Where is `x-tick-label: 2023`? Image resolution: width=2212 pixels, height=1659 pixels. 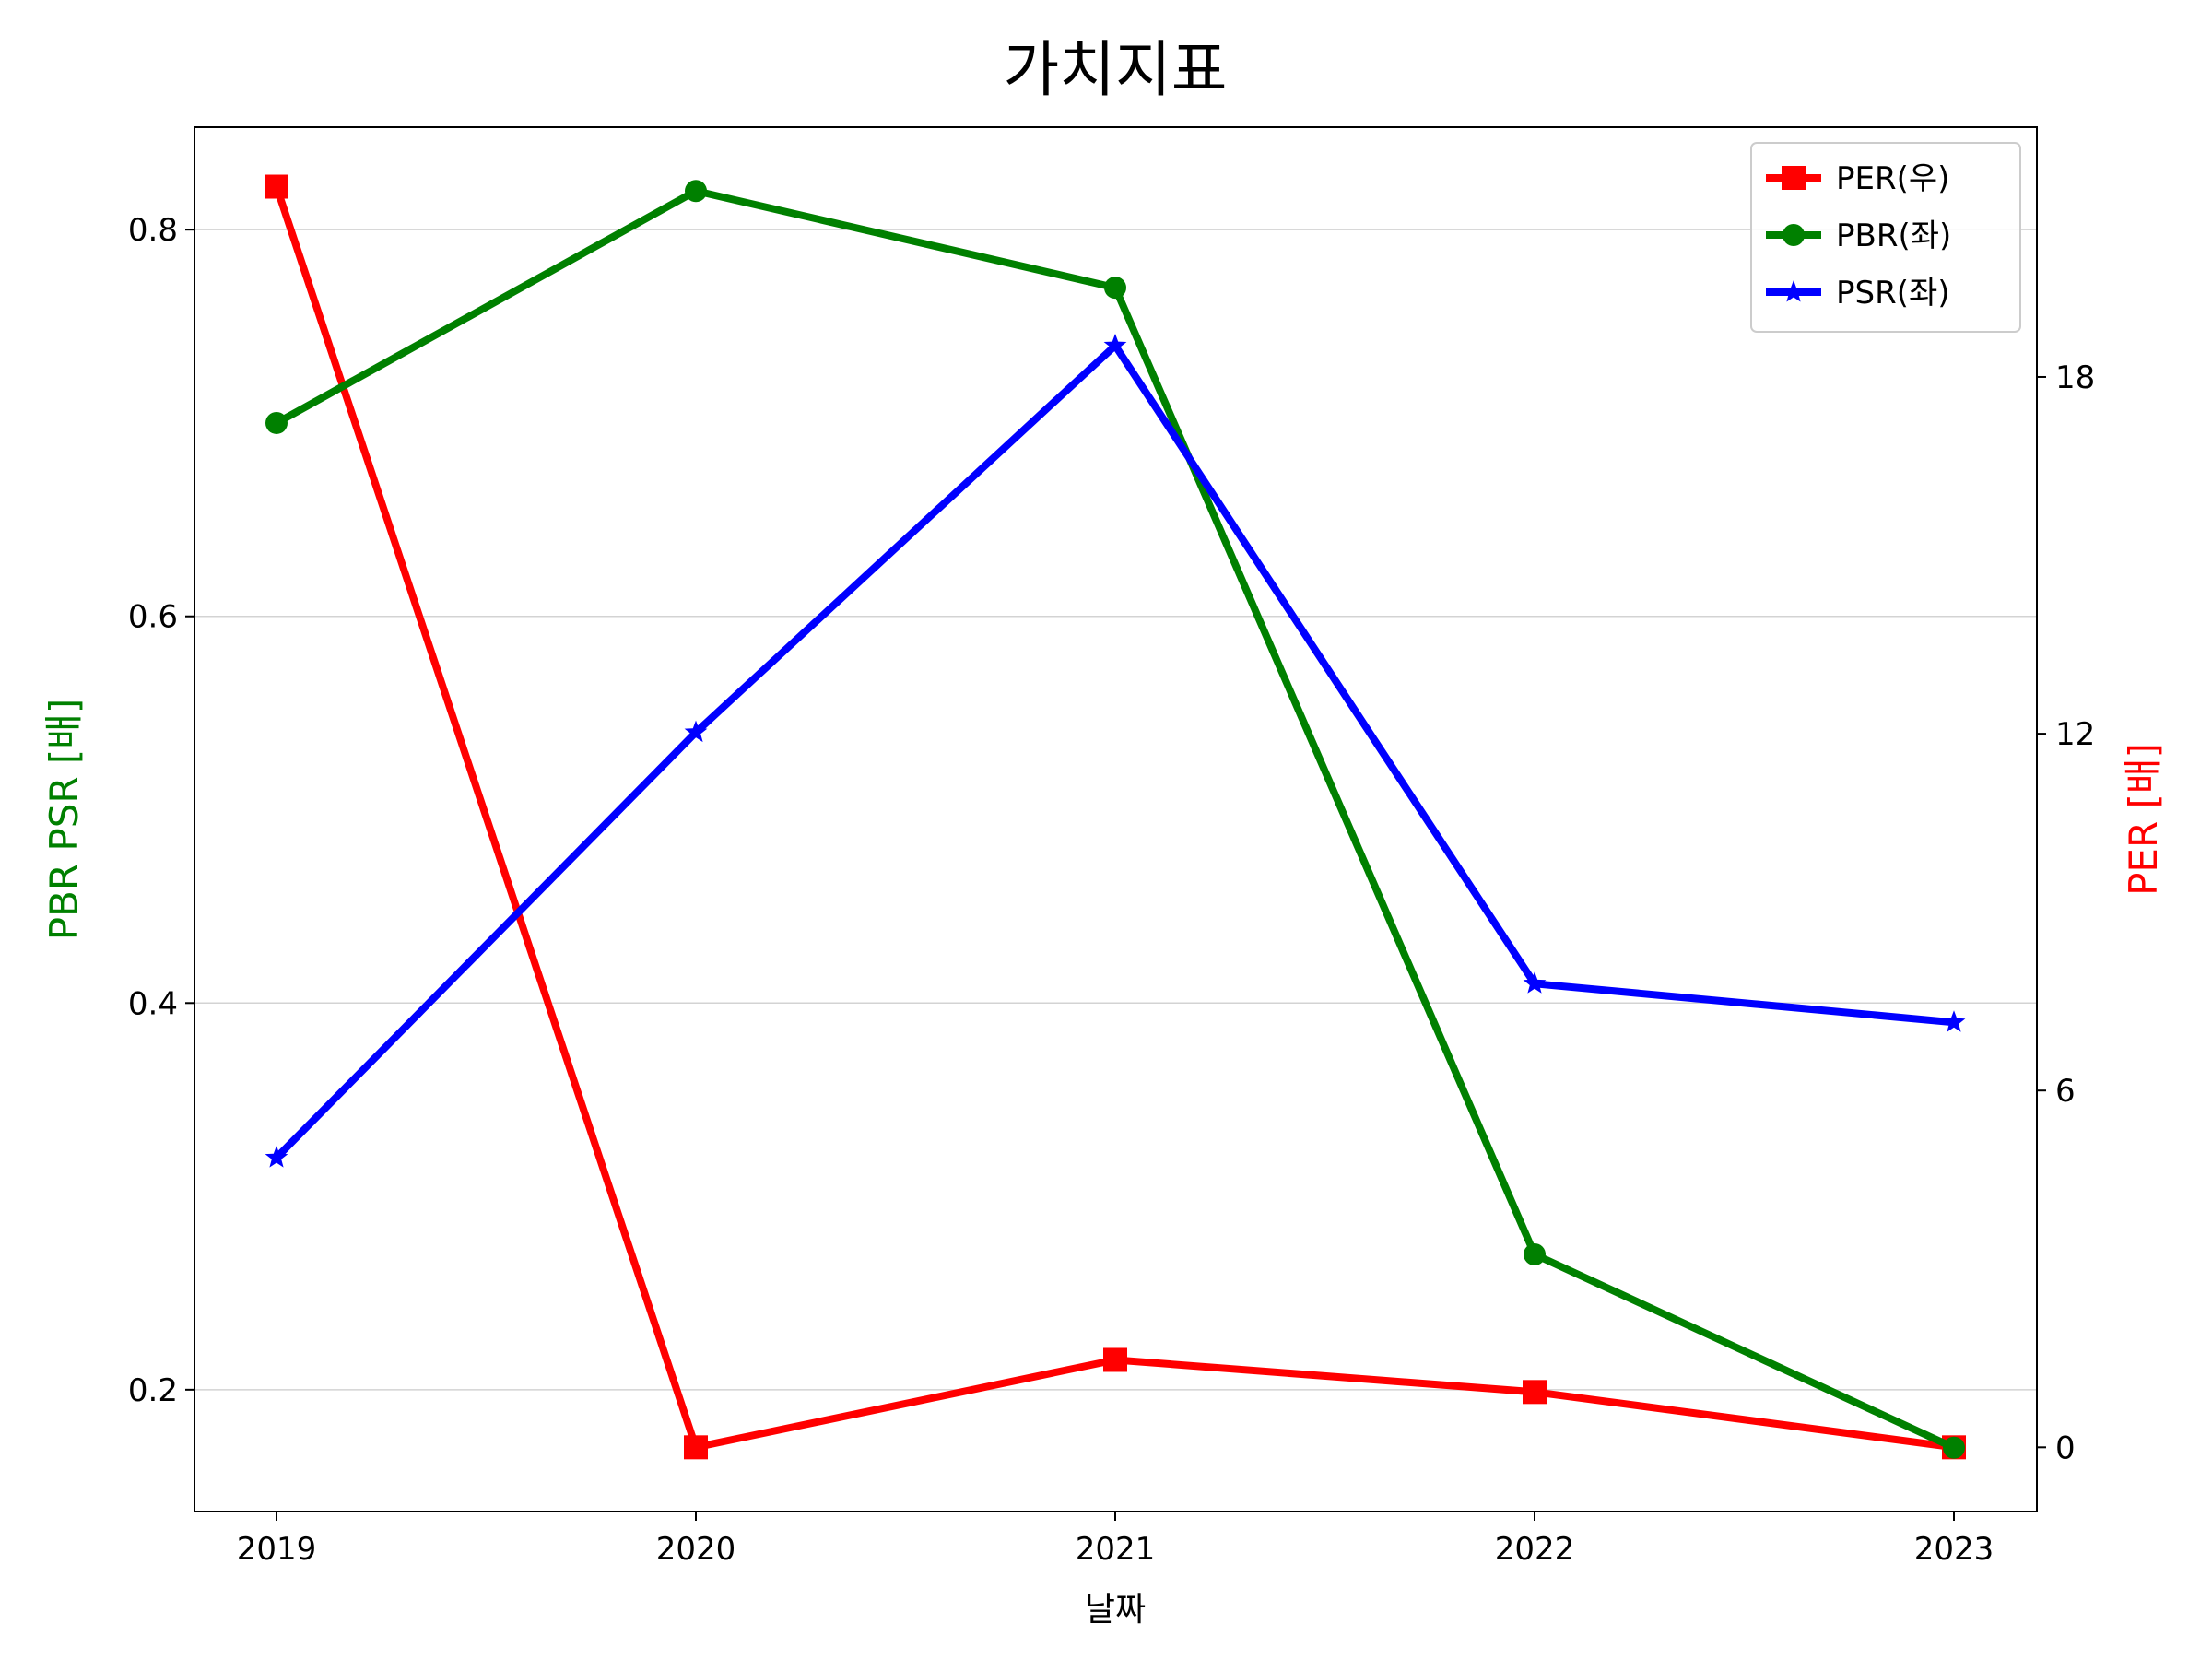
x-tick-label: 2023 is located at coordinates (1954, 1549).